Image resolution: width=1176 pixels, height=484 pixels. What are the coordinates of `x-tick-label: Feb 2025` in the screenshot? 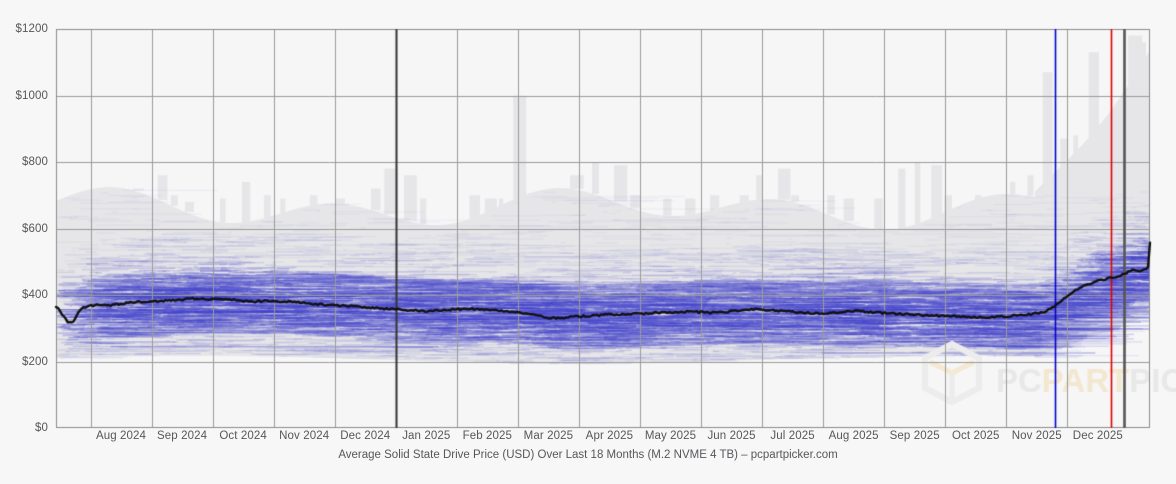 It's located at (487, 436).